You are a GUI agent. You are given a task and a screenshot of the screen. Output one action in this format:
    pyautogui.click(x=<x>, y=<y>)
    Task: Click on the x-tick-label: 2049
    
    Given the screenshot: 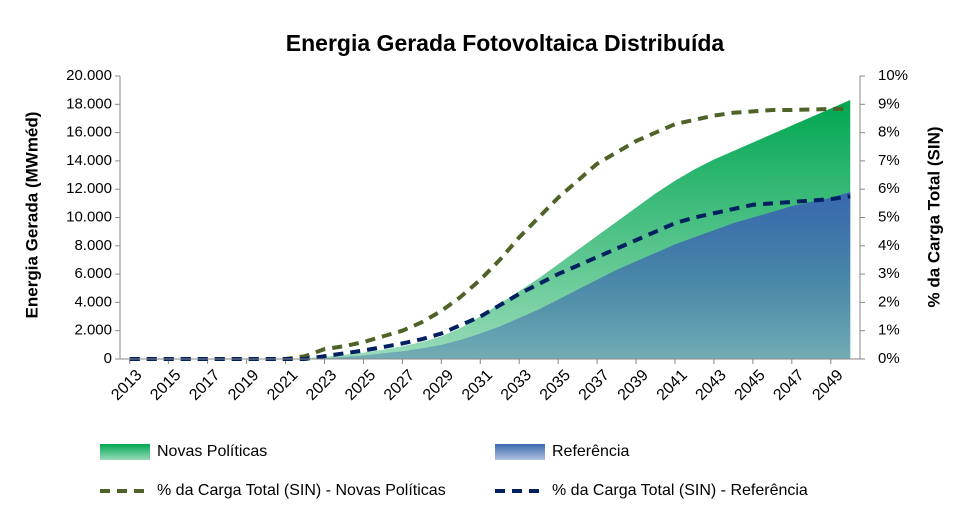 What is the action you would take?
    pyautogui.click(x=827, y=385)
    